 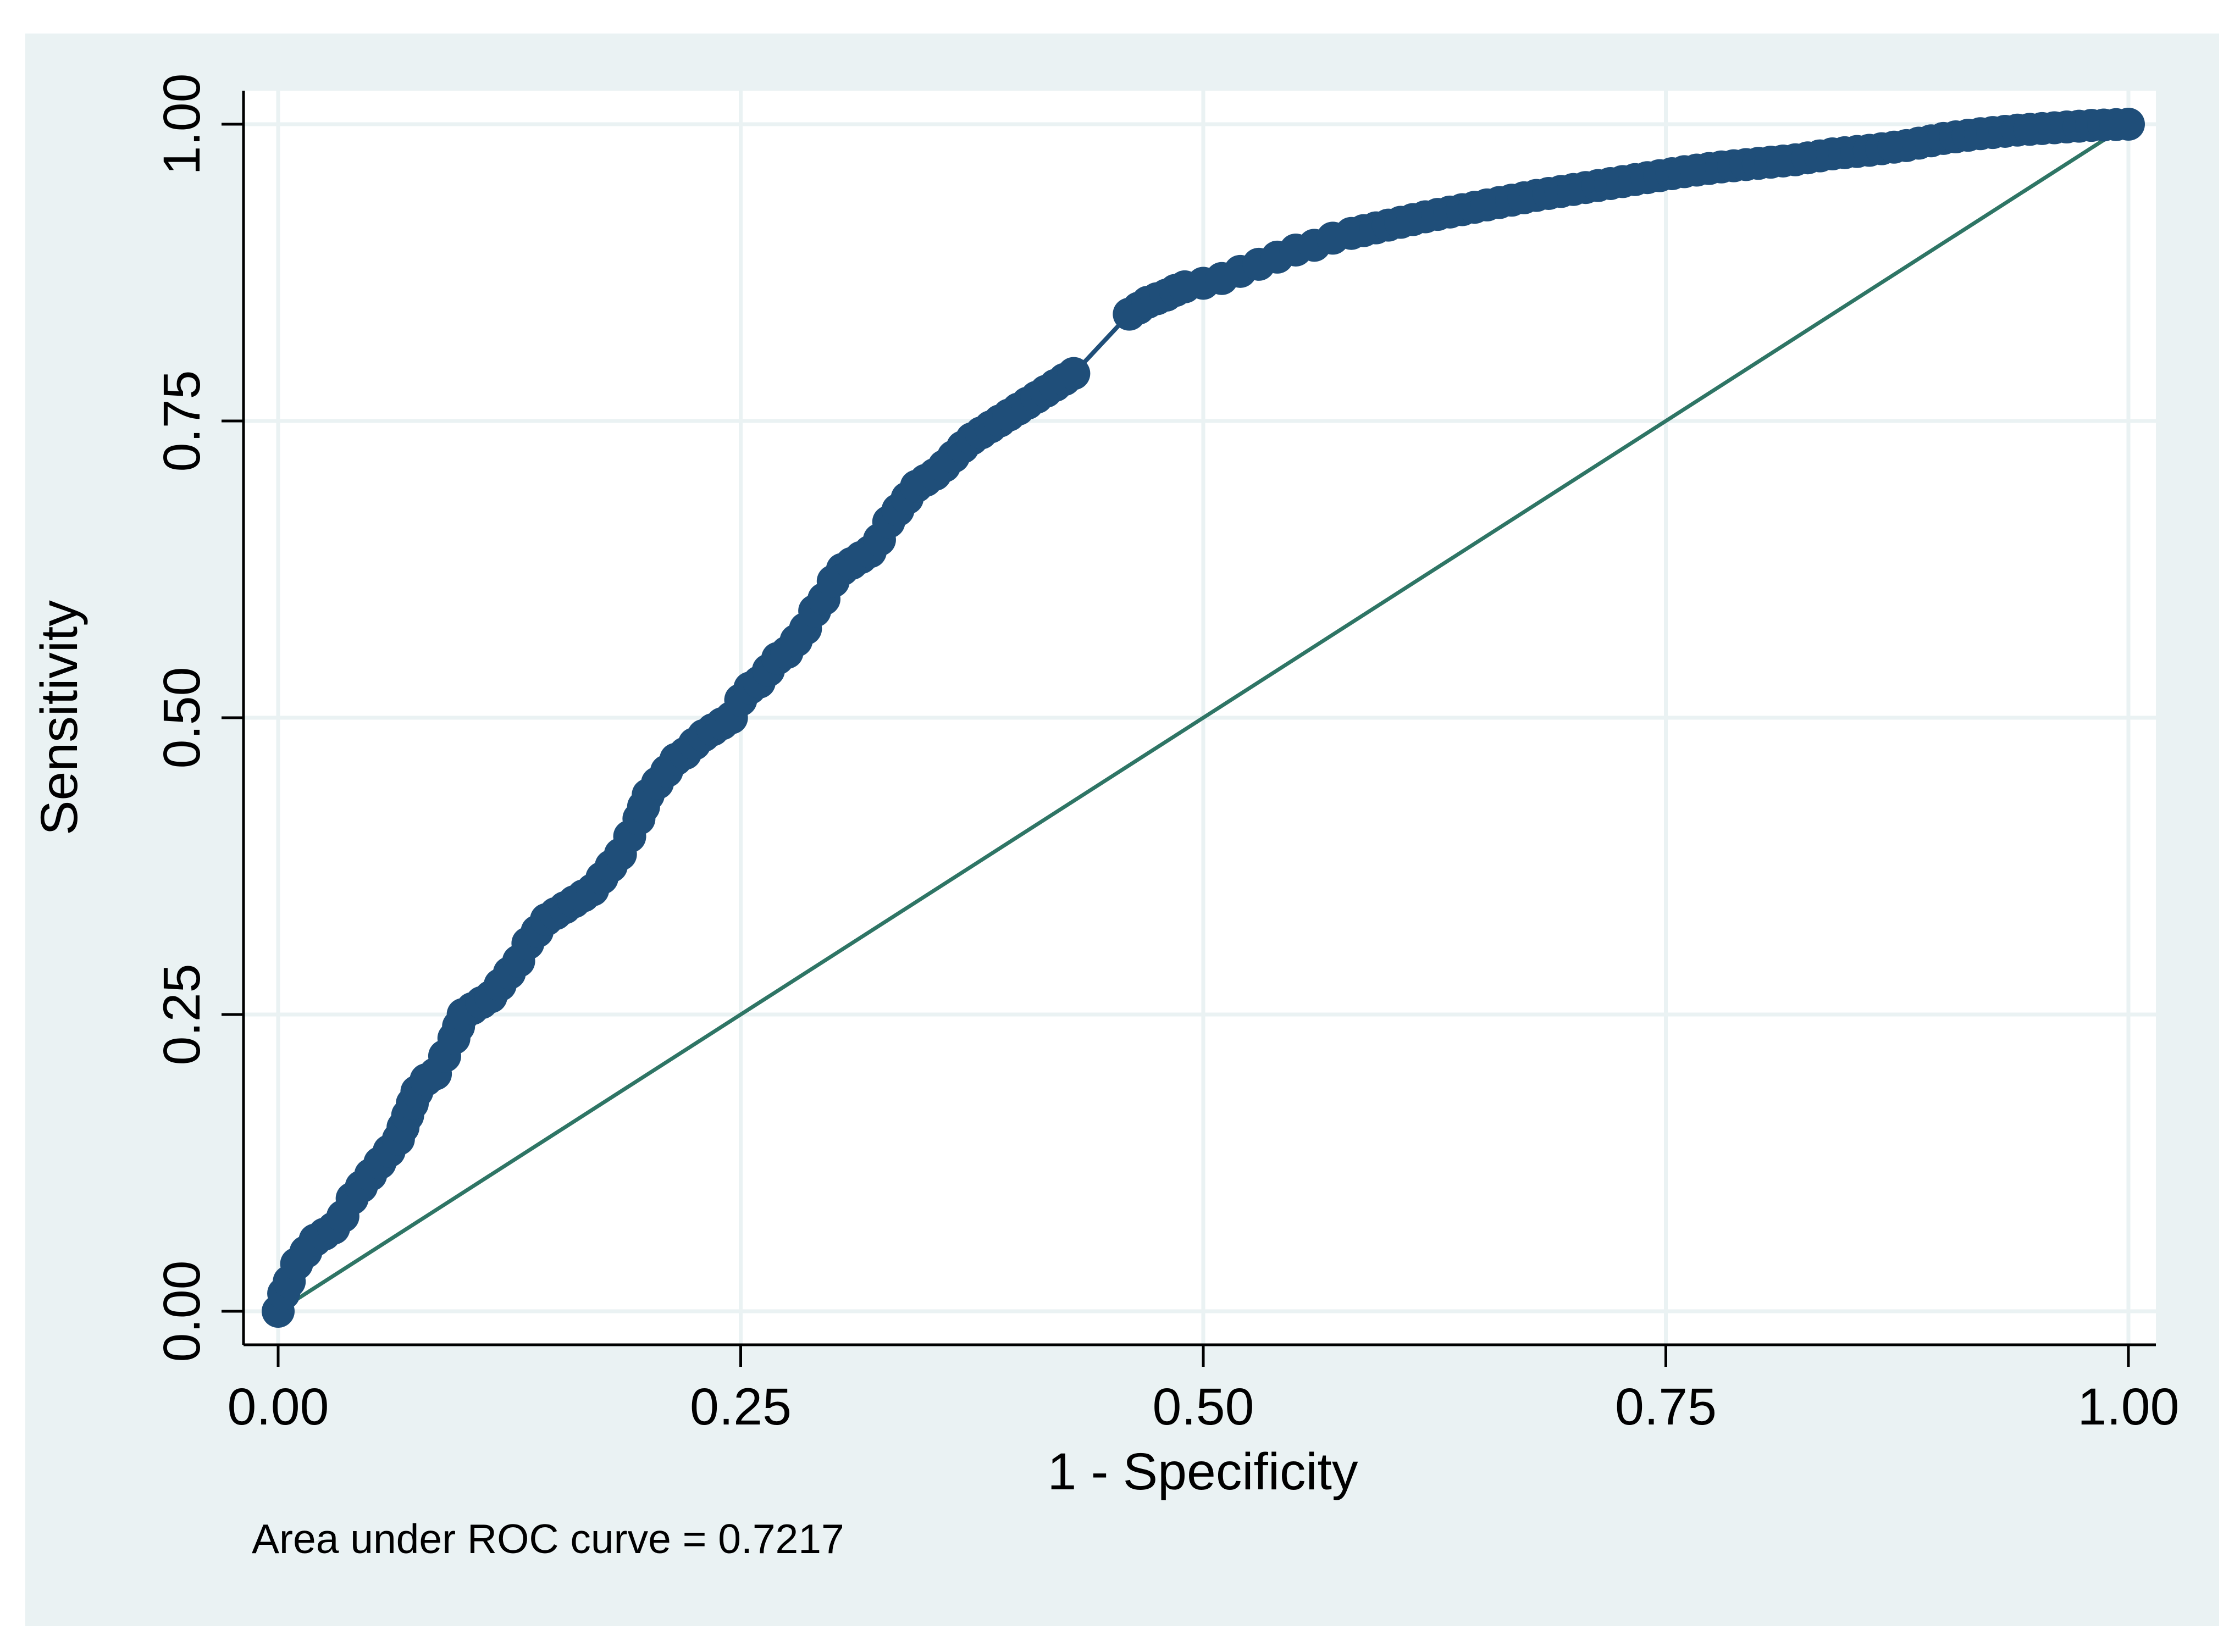 I want to click on y-tick-label: 0.50, so click(x=182, y=718).